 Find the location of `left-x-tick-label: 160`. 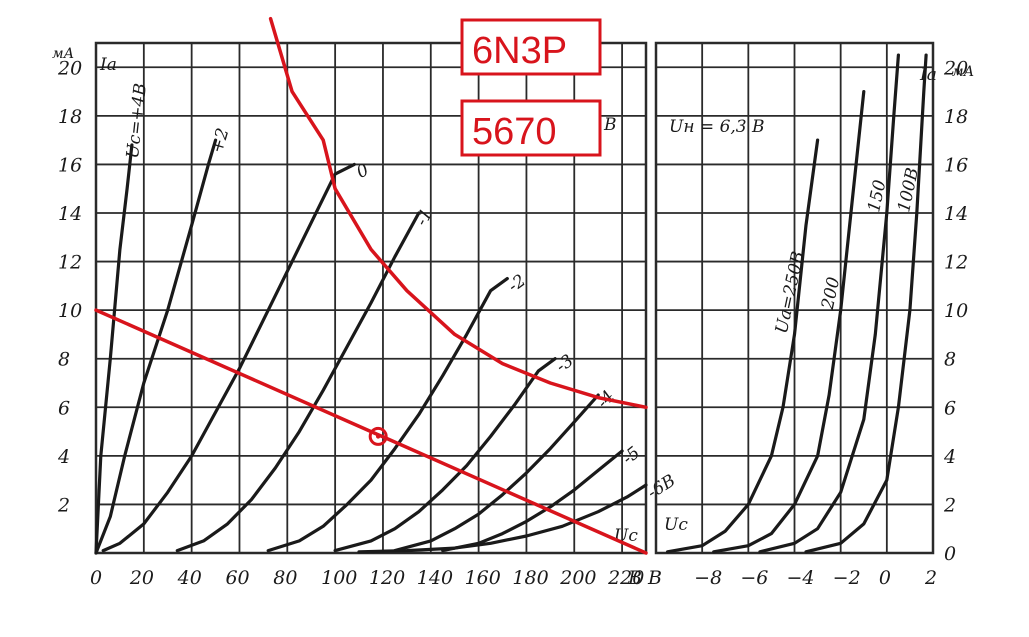

left-x-tick-label: 160 is located at coordinates (483, 578).